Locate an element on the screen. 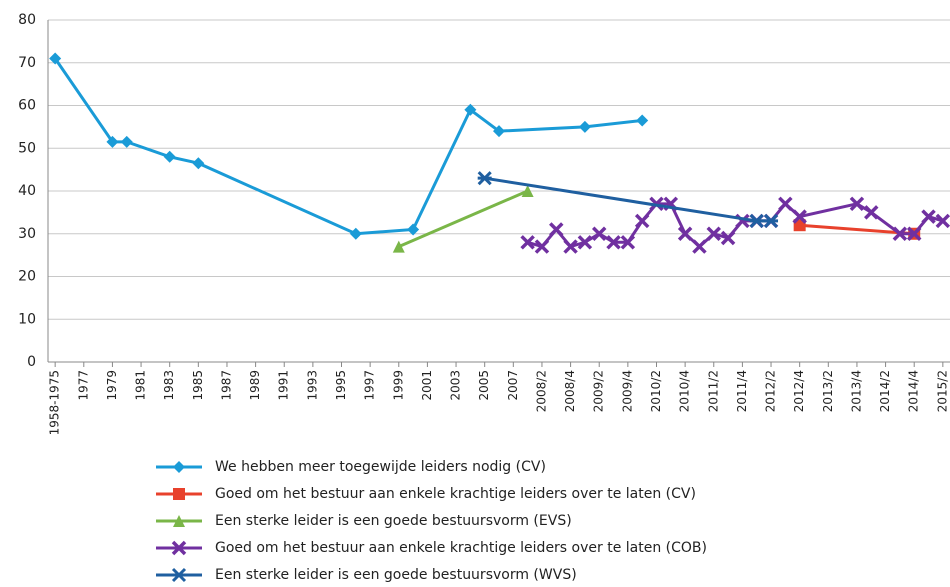 The height and width of the screenshot is (587, 950). x-tick-label: 2010/4 is located at coordinates (685, 391).